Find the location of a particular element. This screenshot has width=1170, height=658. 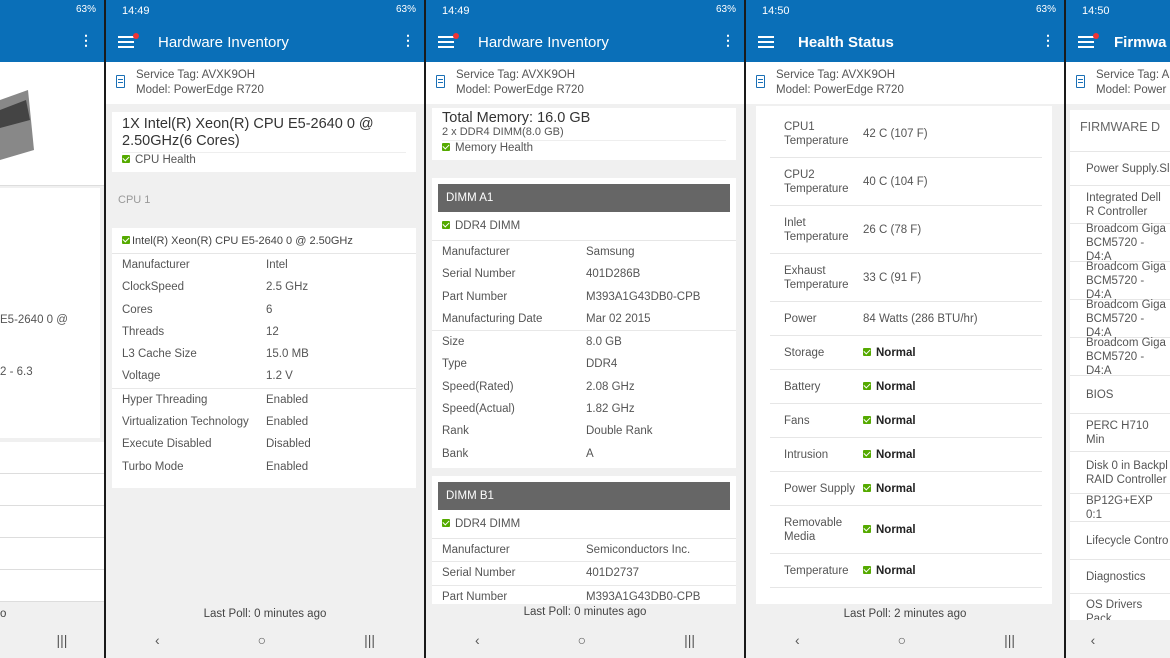

property-value: 15.0 MB is located at coordinates (287, 354).